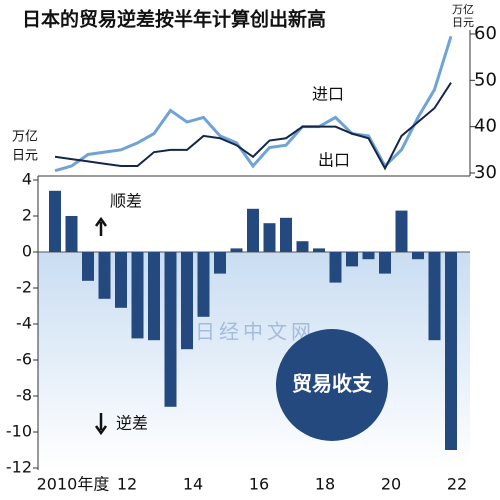 The image size is (500, 500). Describe the element at coordinates (174, 19) in the screenshot. I see `chart-title: 日本的贸易逆差按半年计算创出新高` at that location.